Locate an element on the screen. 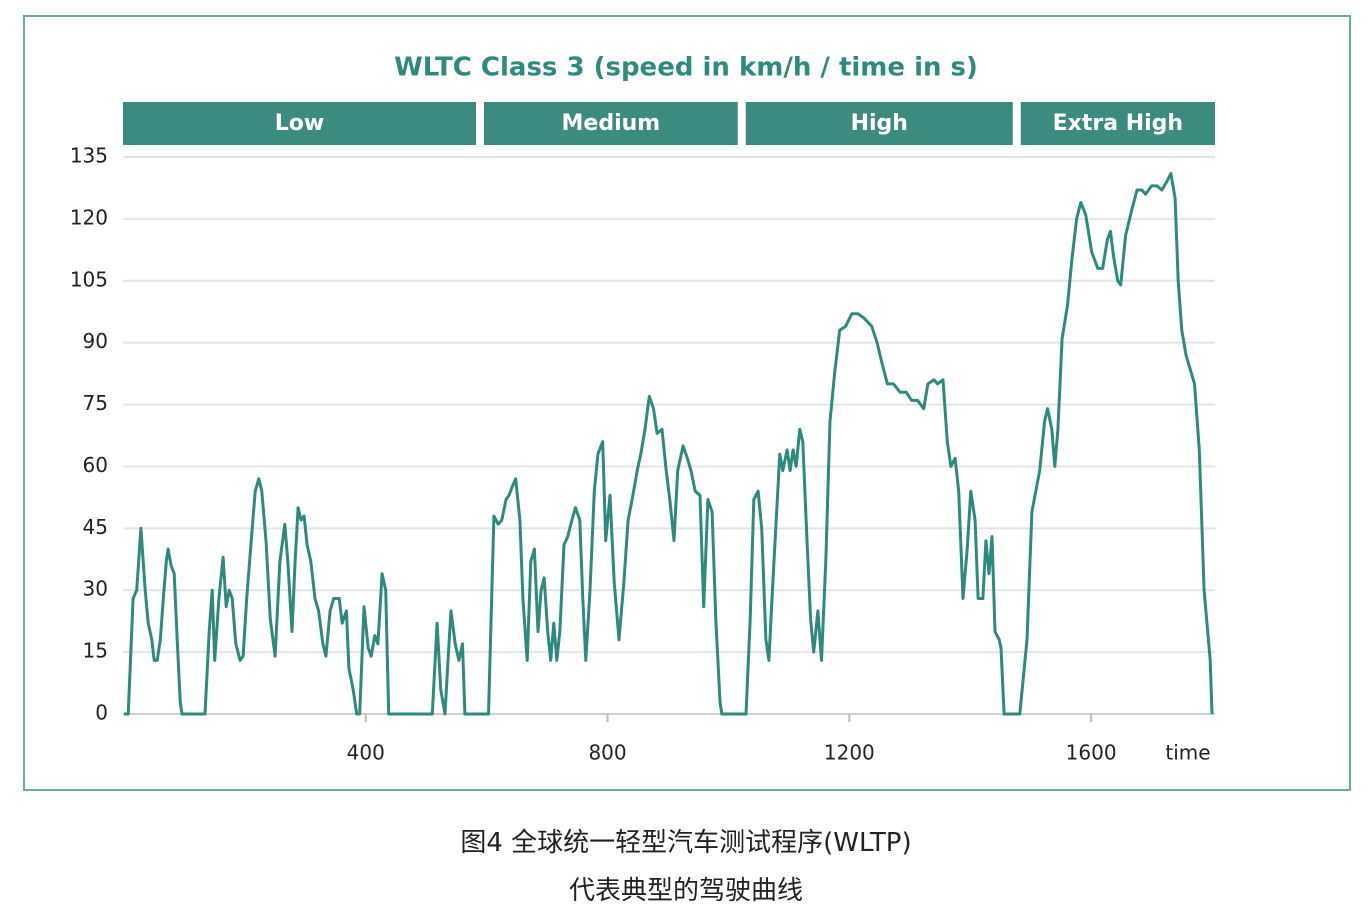 This screenshot has height=914, width=1372. chart-title: WLTC Class 3 (speed in km/h / time in s) is located at coordinates (686, 68).